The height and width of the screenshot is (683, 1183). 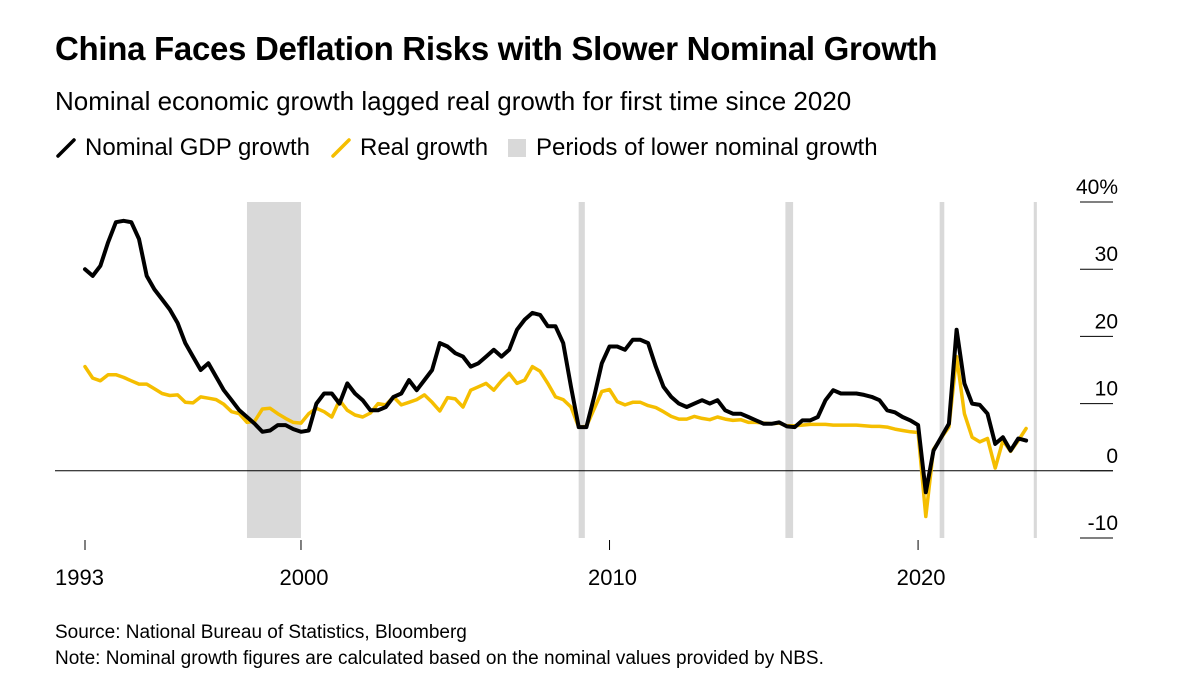 I want to click on y-tick-label-2: 10, so click(x=1106, y=389).